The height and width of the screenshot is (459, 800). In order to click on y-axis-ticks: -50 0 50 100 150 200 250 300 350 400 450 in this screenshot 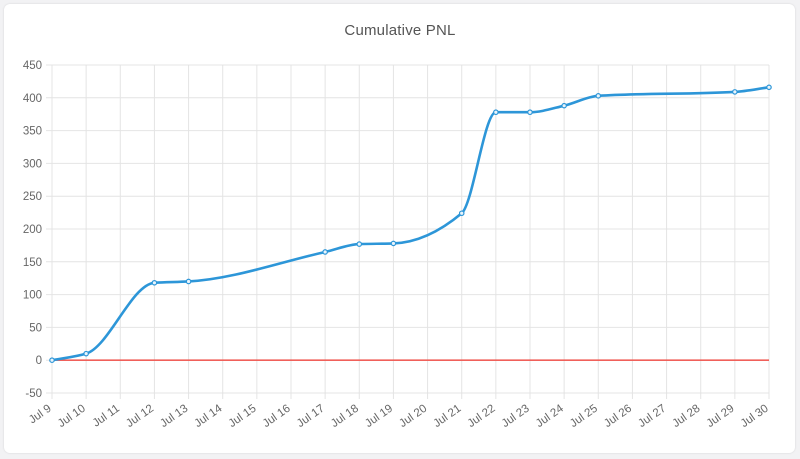, I will do `click(32, 230)`.